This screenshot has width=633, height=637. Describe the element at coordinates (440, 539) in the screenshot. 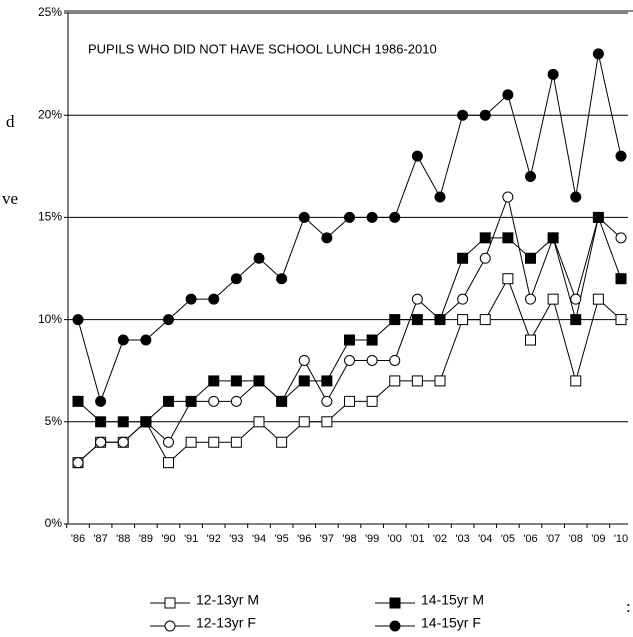

I see `x-tick-label: '02` at that location.